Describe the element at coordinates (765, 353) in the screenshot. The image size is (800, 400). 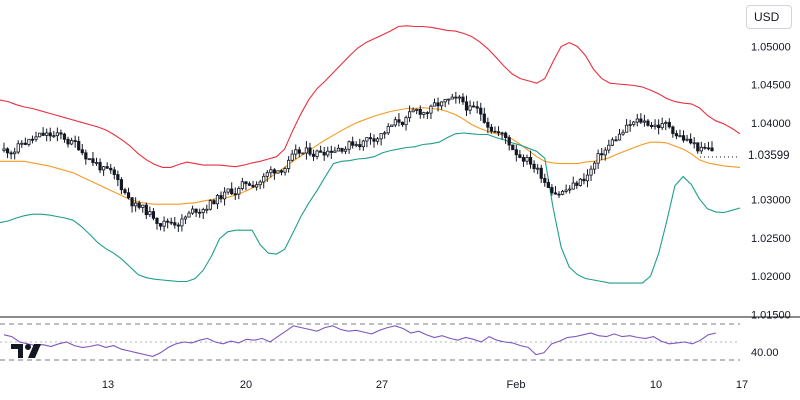
I see `oscillator-level-label: 40.00` at that location.